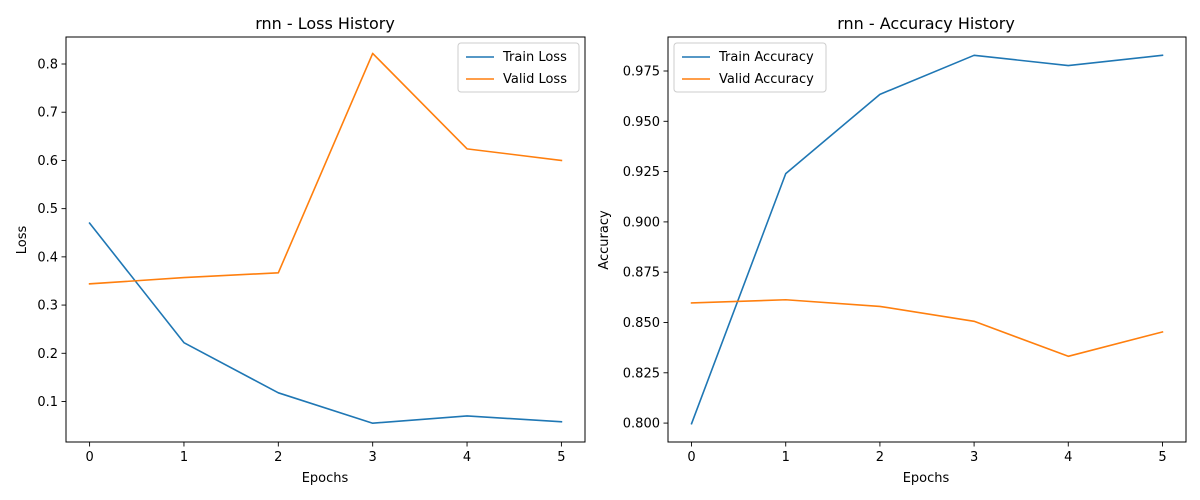  Describe the element at coordinates (641, 172) in the screenshot. I see `y-tick-label: 0.925` at that location.